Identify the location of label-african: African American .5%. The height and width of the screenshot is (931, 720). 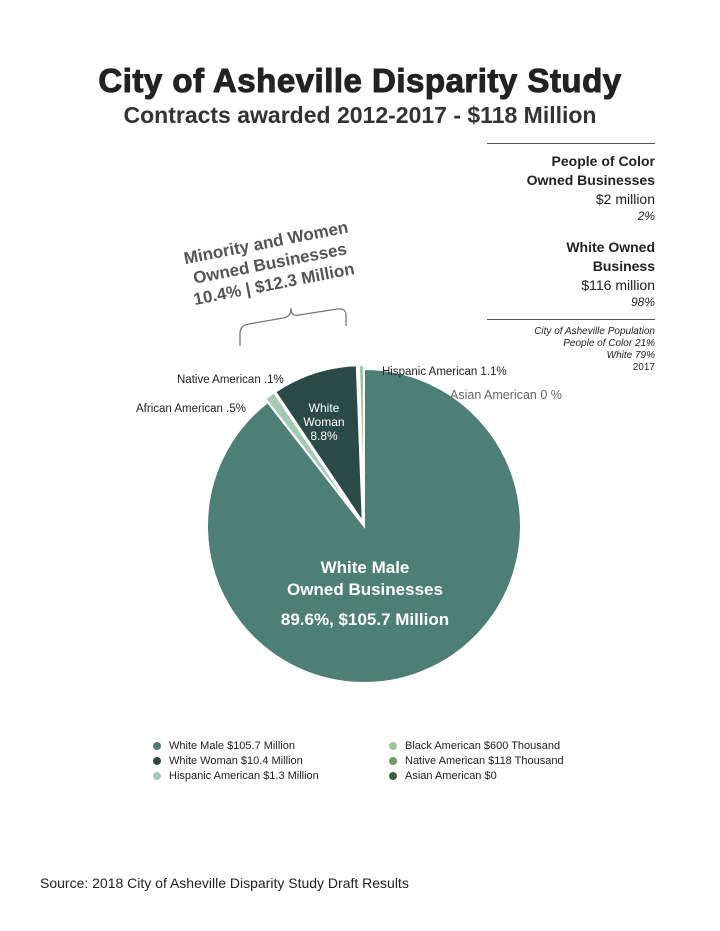
(191, 409).